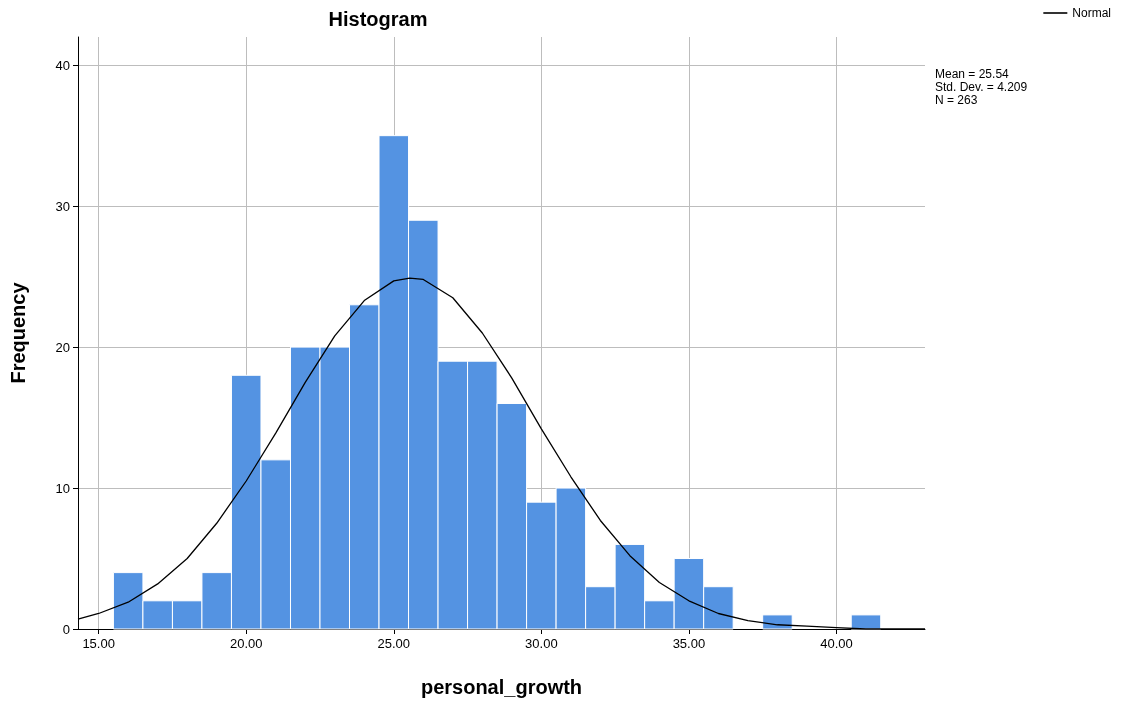 The image size is (1126, 707). What do you see at coordinates (689, 643) in the screenshot?
I see `x-tick-label: 35.00` at bounding box center [689, 643].